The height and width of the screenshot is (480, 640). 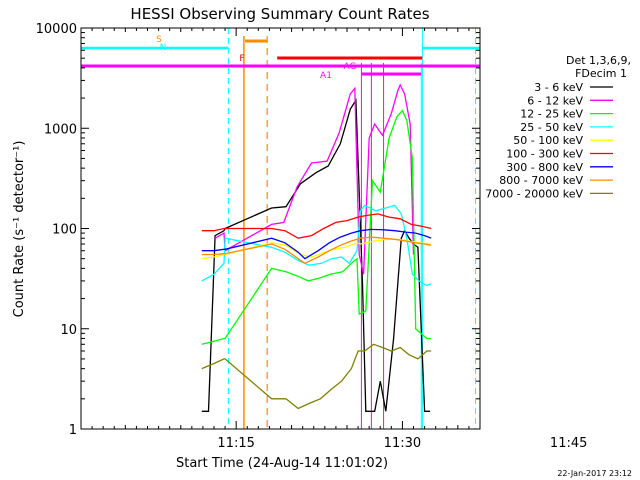 I want to click on x-tick-label: 11:45, so click(x=568, y=443).